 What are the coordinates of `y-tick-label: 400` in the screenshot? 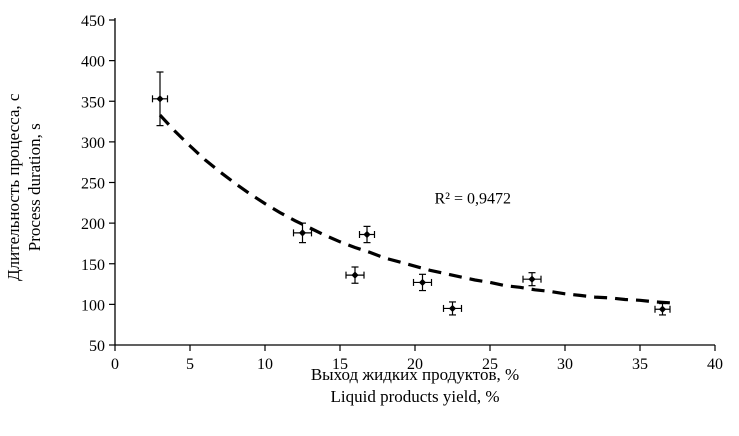 It's located at (93, 62).